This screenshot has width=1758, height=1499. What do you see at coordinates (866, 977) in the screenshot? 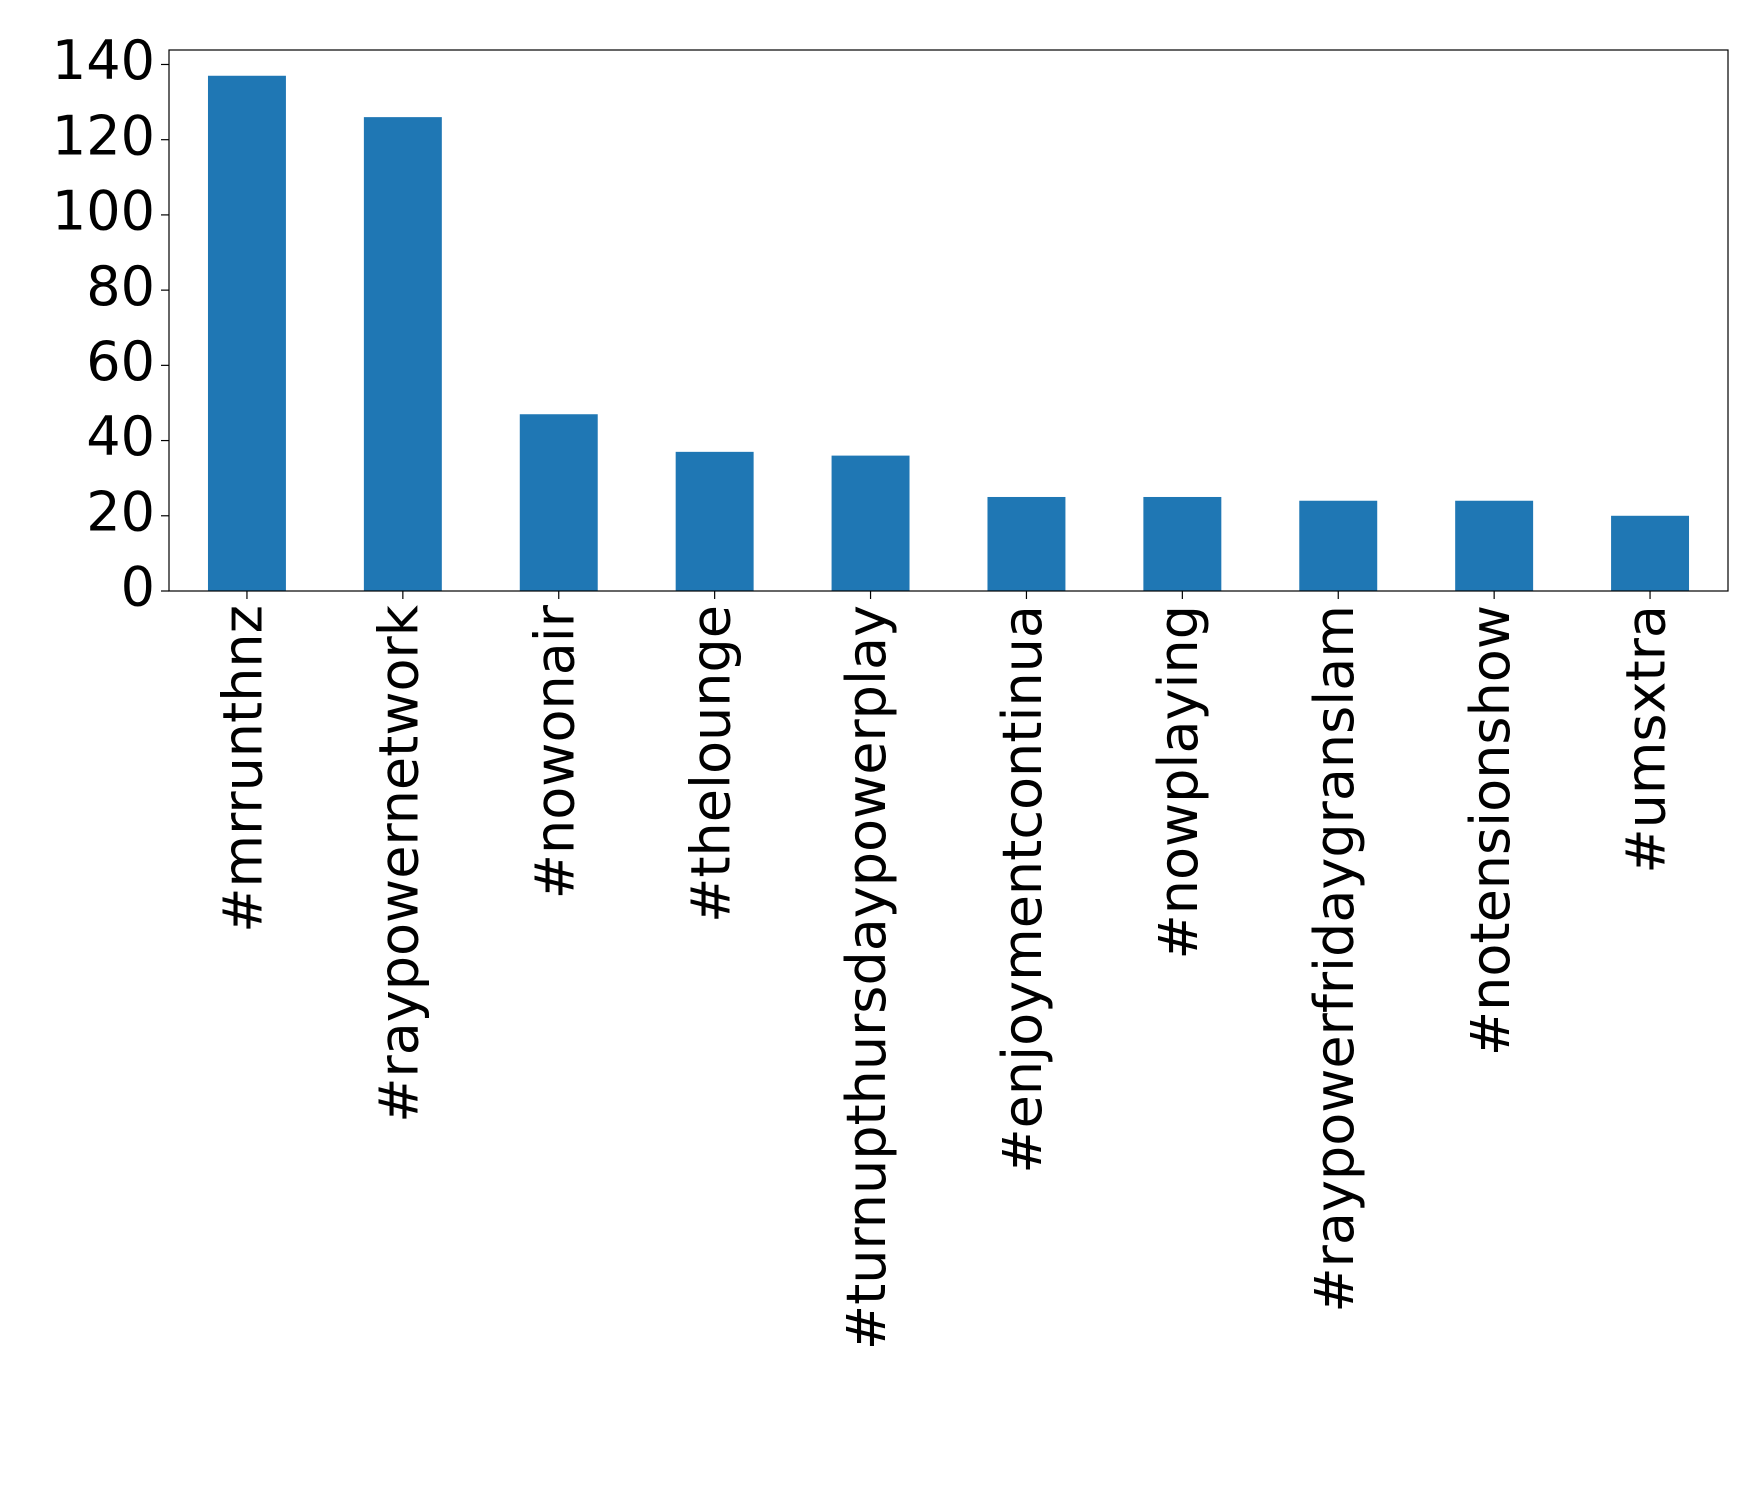
I see `x-tick-label: #turnupthursdaypowerplay` at bounding box center [866, 977].